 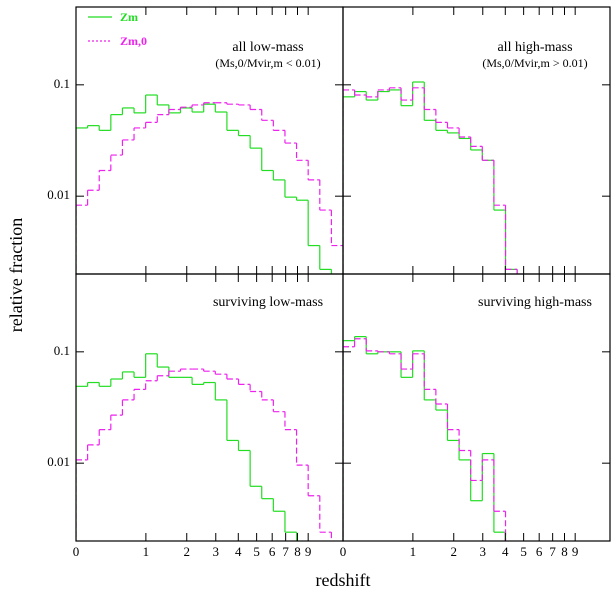 What do you see at coordinates (129, 17) in the screenshot?
I see `legend-label: Zm` at bounding box center [129, 17].